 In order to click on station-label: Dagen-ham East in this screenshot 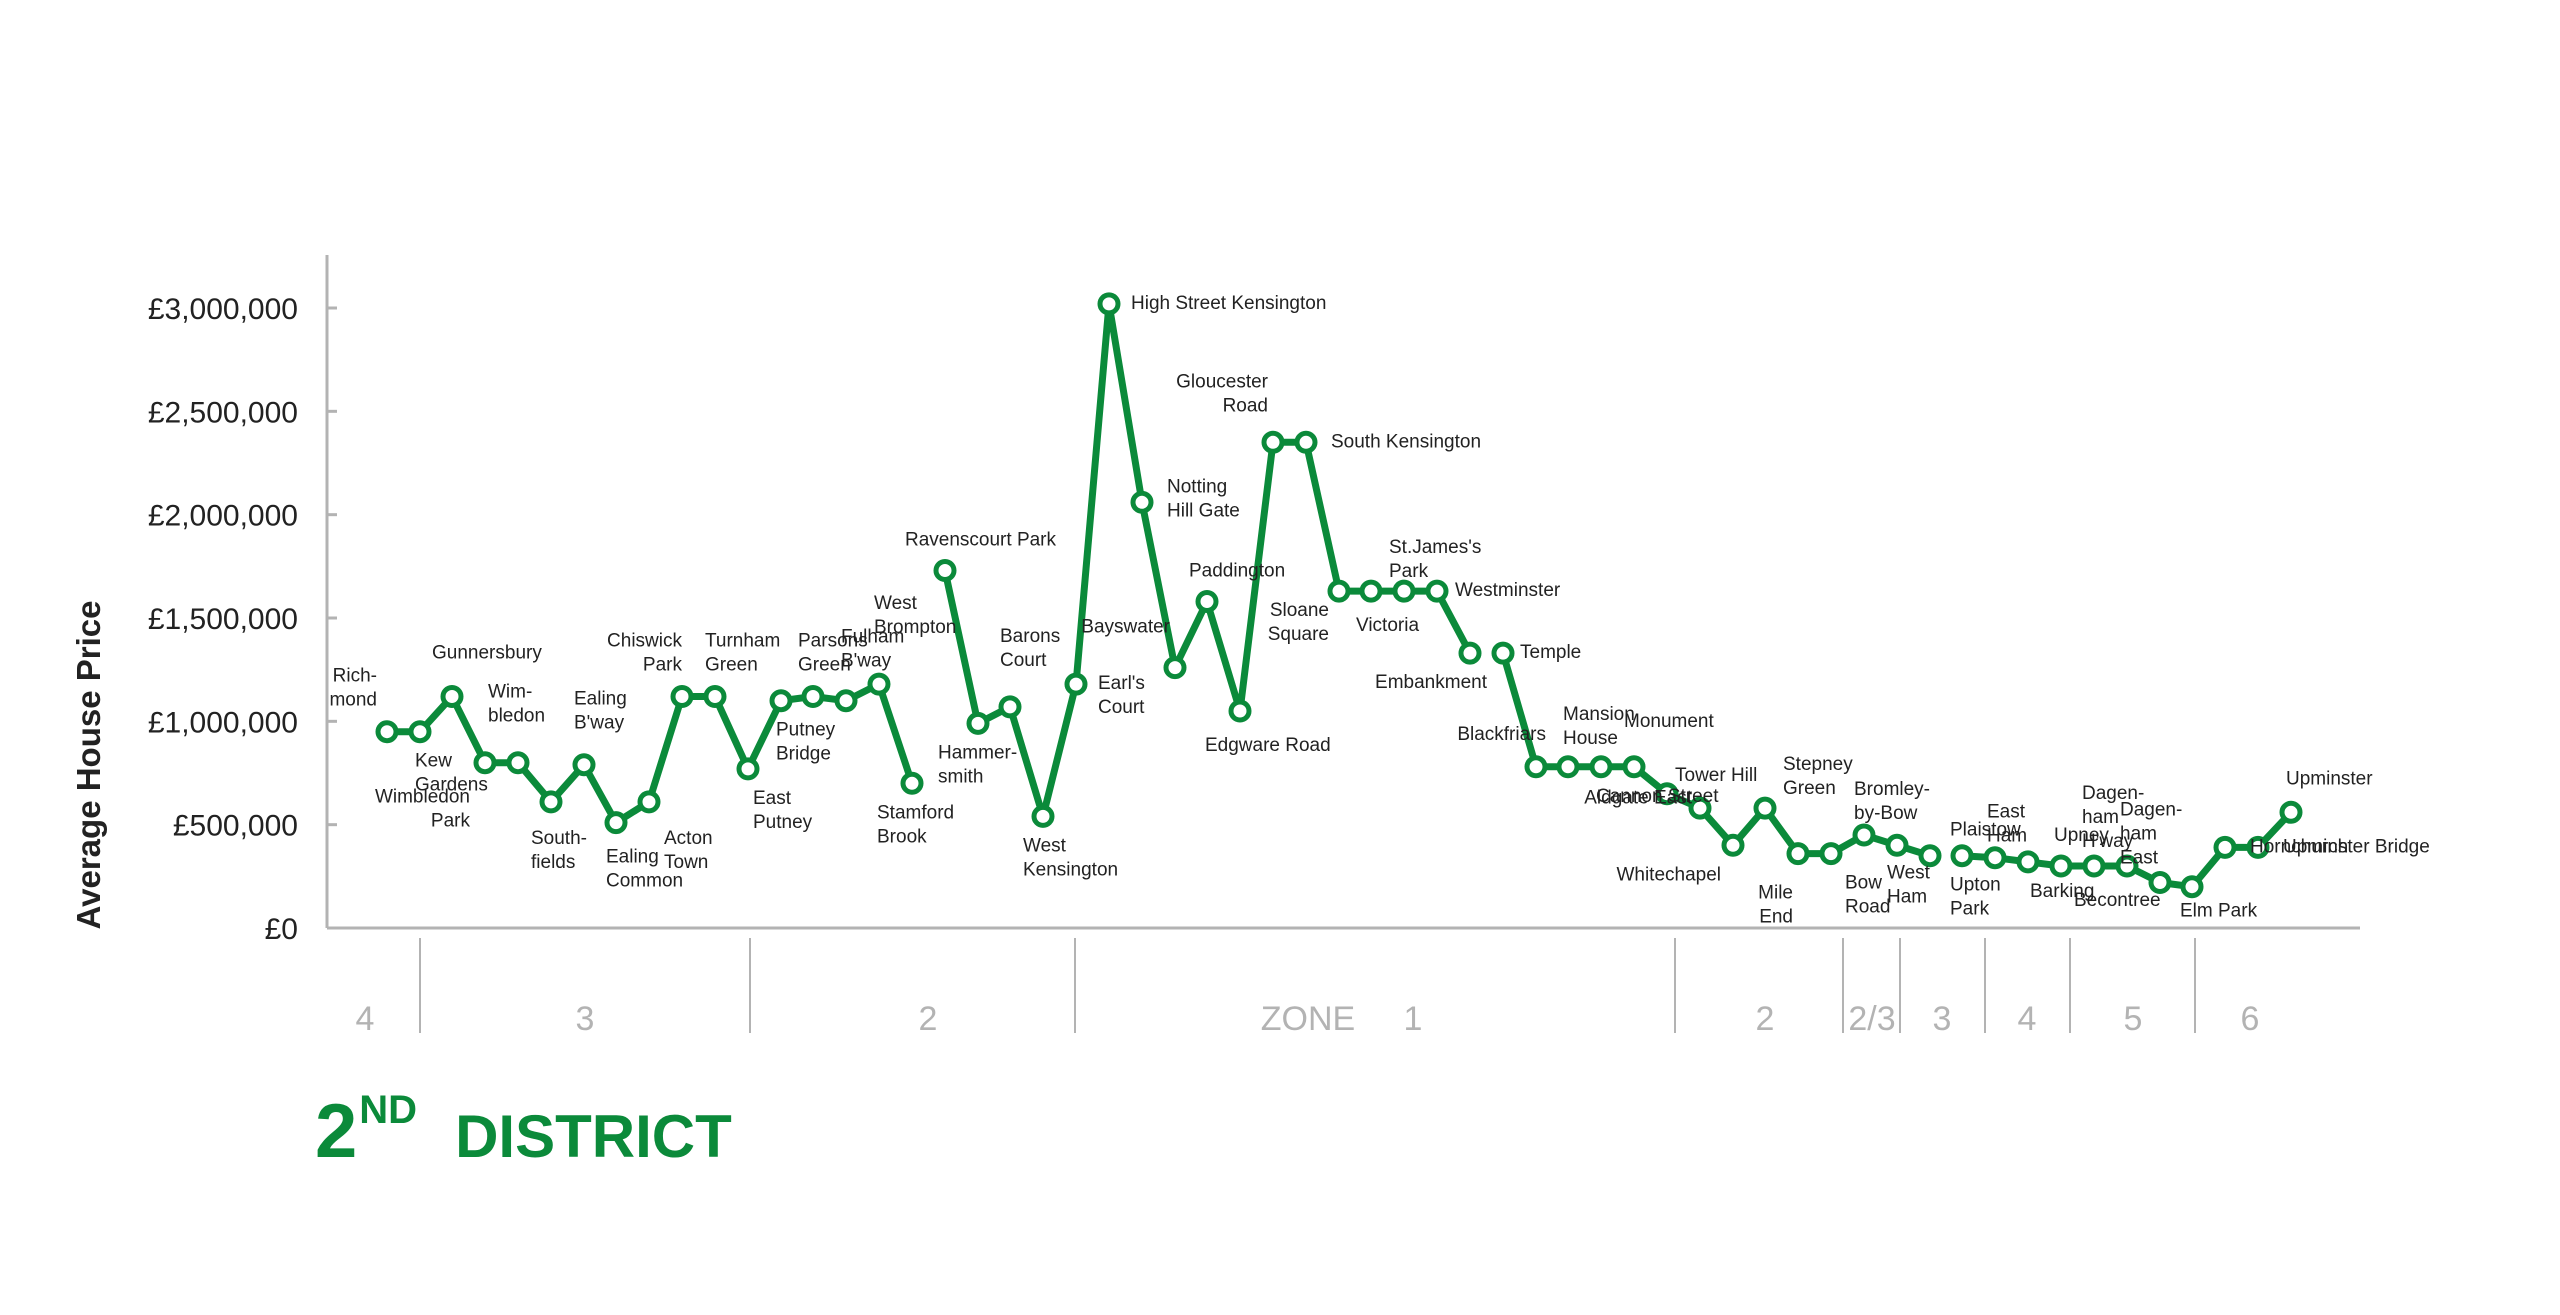, I will do `click(2151, 834)`.